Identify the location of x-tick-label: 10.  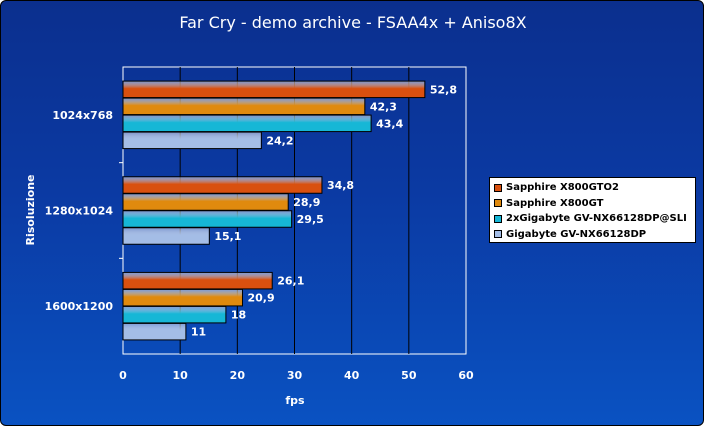
(181, 375).